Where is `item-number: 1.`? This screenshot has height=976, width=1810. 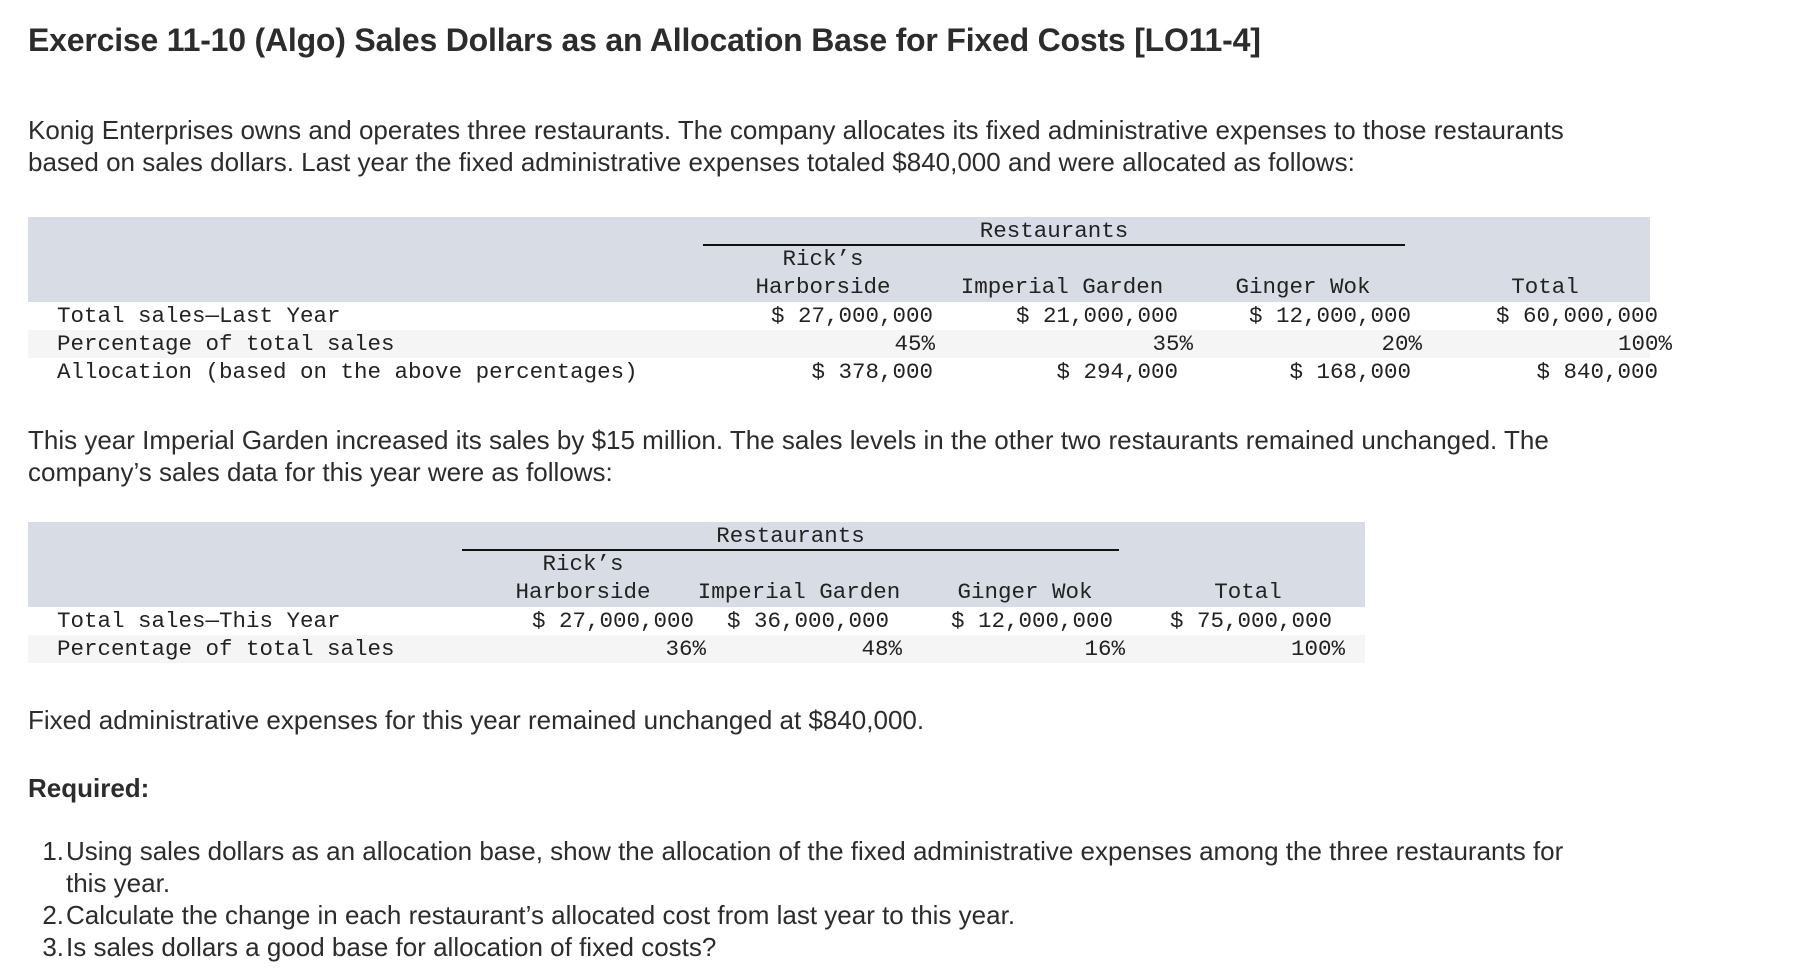
item-number: 1. is located at coordinates (53, 851).